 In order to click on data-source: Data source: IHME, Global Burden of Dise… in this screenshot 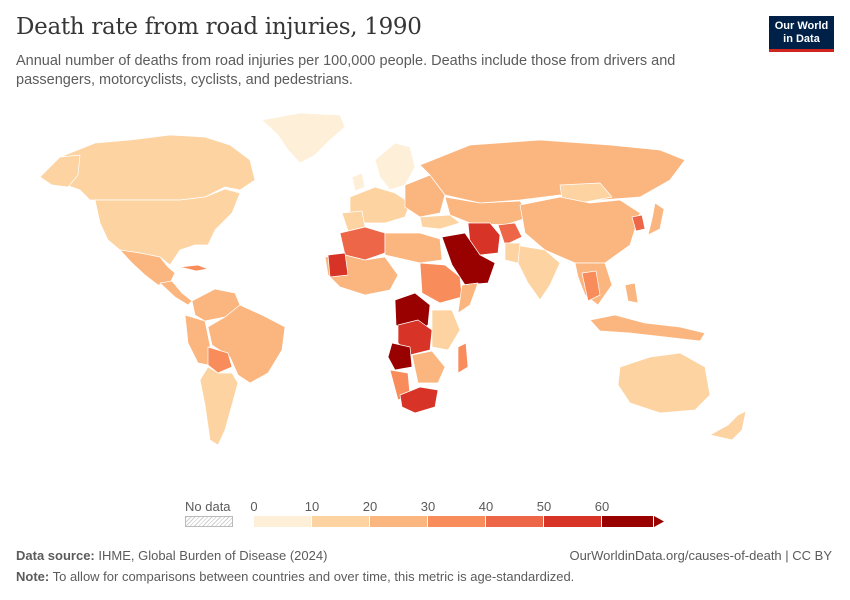, I will do `click(171, 555)`.